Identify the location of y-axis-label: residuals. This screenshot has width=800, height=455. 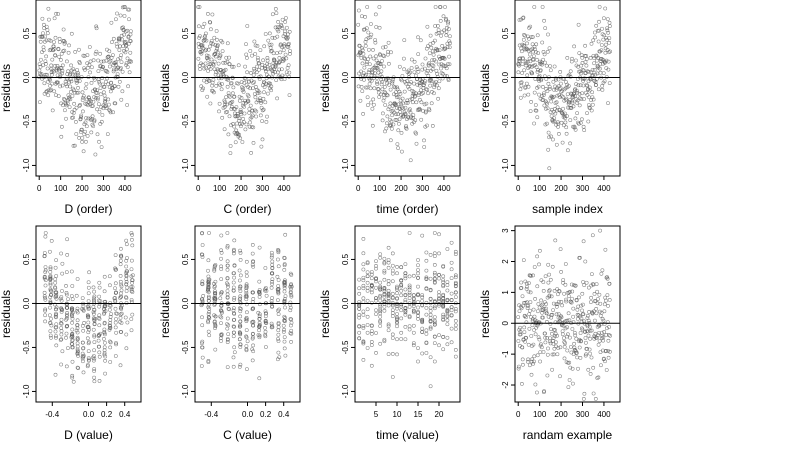
(325, 314).